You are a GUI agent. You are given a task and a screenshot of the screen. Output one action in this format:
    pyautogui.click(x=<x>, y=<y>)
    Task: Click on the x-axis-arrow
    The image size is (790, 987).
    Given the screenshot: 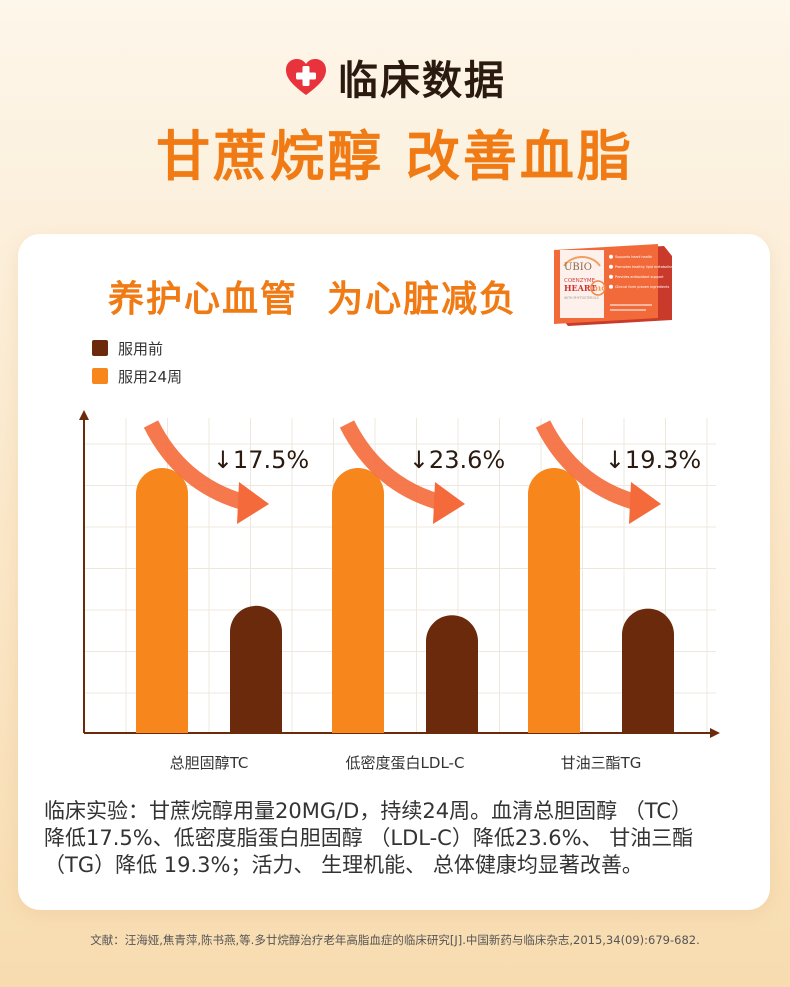 What is the action you would take?
    pyautogui.click(x=715, y=733)
    